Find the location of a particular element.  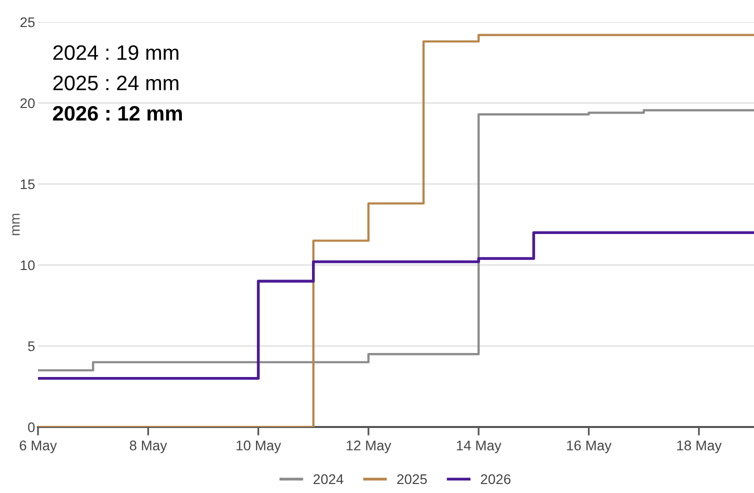

x-tick-label: 14 May is located at coordinates (479, 447).